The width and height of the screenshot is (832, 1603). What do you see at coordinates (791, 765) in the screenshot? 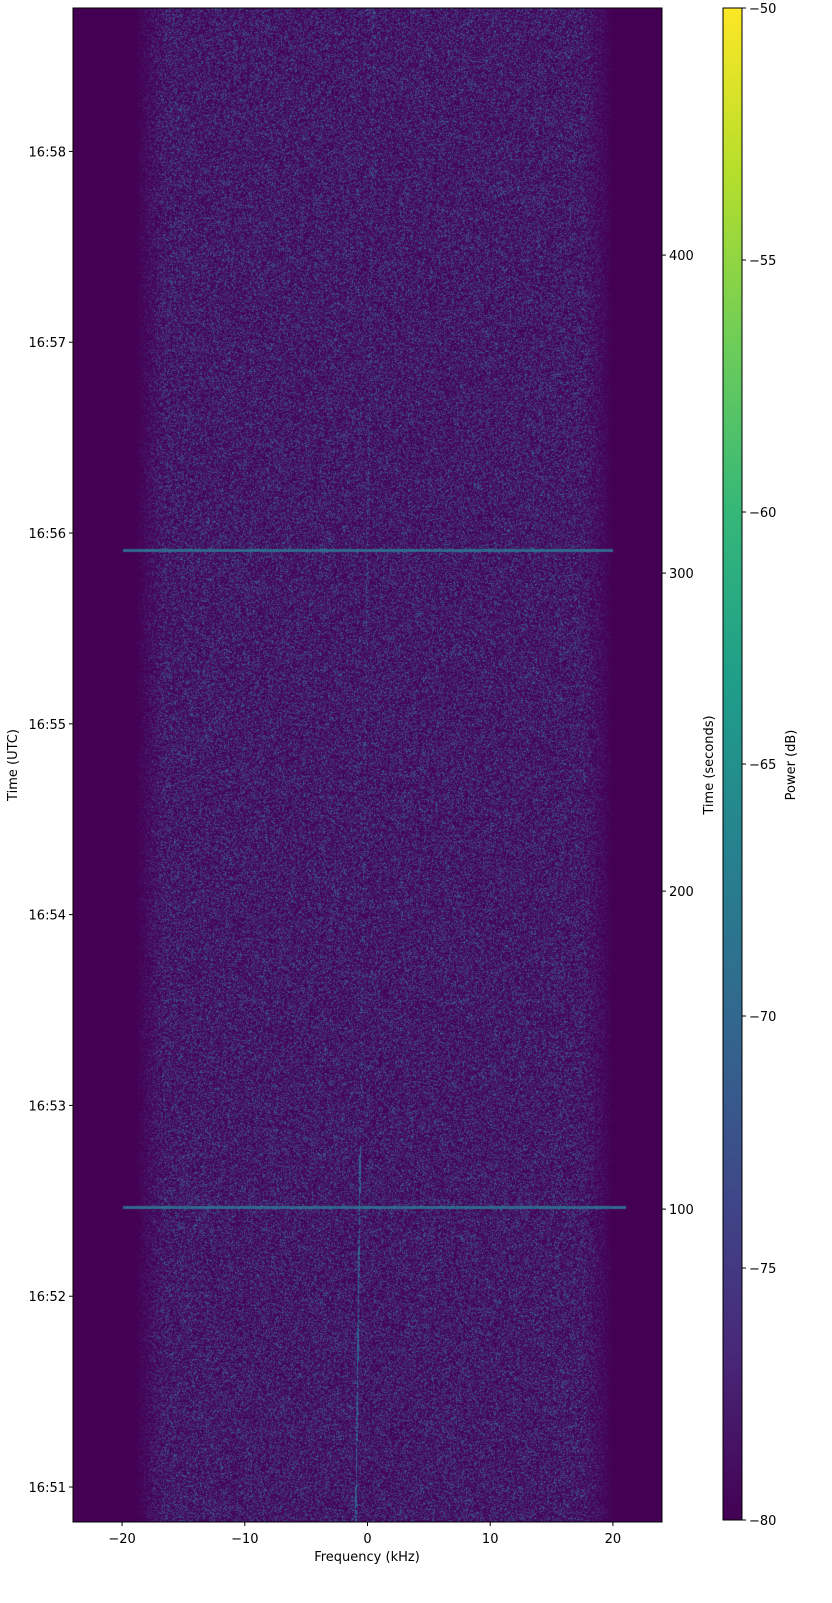
I see `colorbar-label: Power (dB)` at bounding box center [791, 765].